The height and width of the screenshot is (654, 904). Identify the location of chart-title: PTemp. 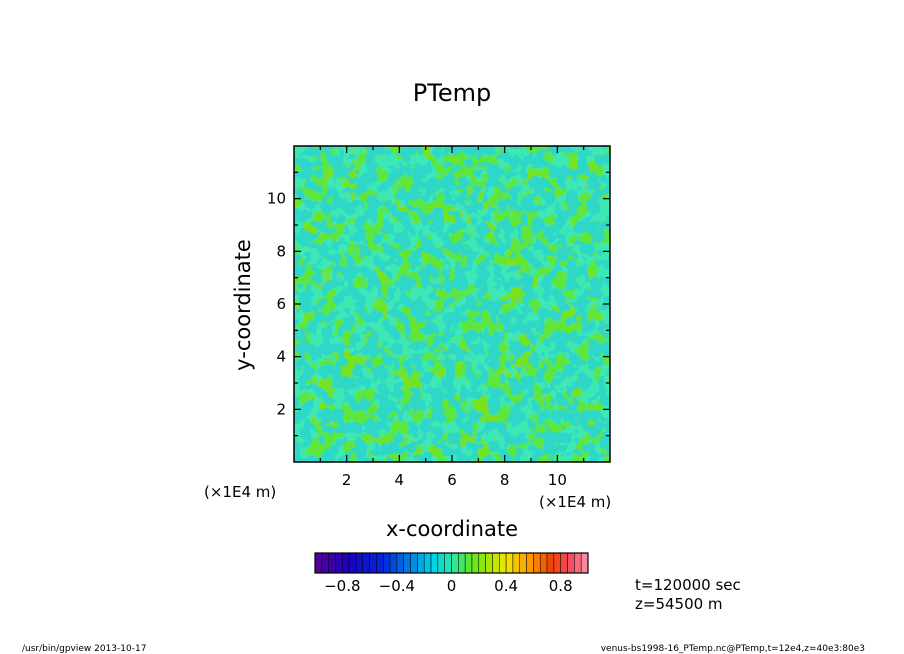
(452, 93).